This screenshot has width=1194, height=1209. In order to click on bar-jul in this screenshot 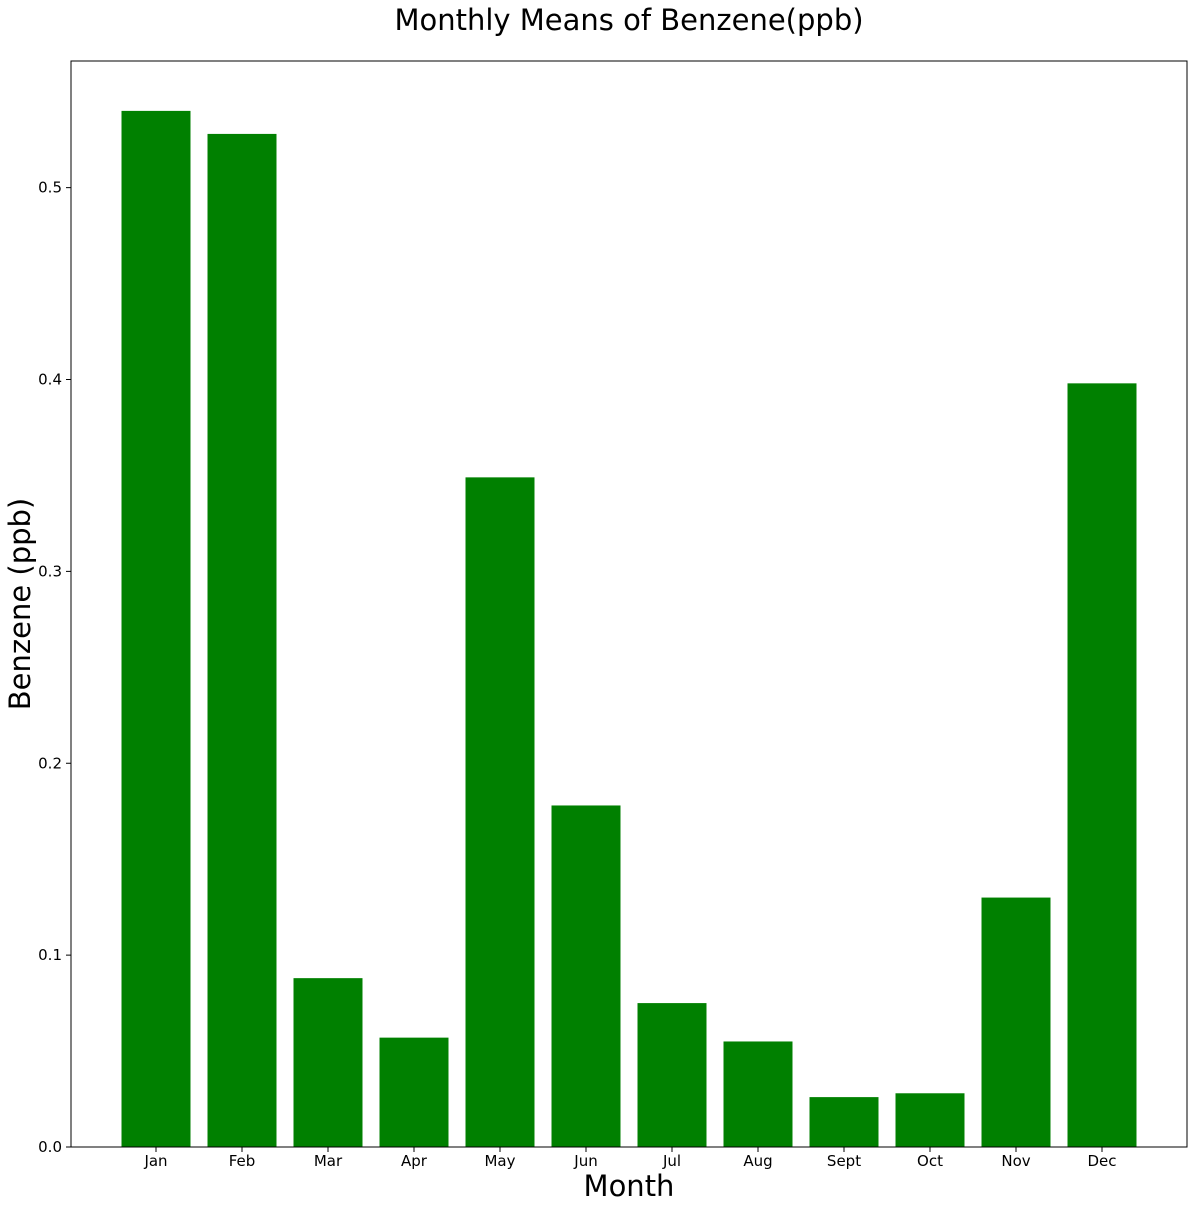, I will do `click(672, 1075)`.